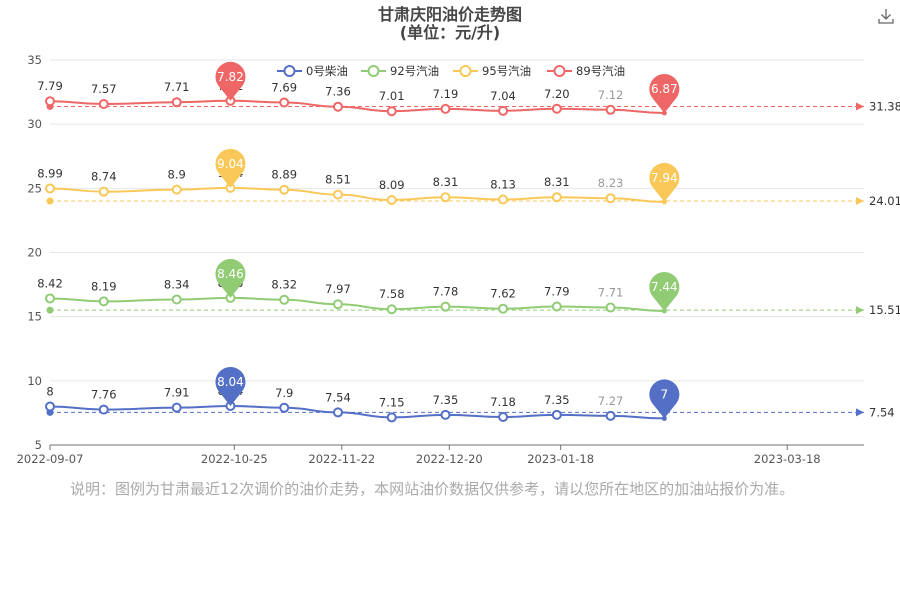 Image resolution: width=900 pixels, height=600 pixels. What do you see at coordinates (34, 188) in the screenshot?
I see `y-tick-label: 25` at bounding box center [34, 188].